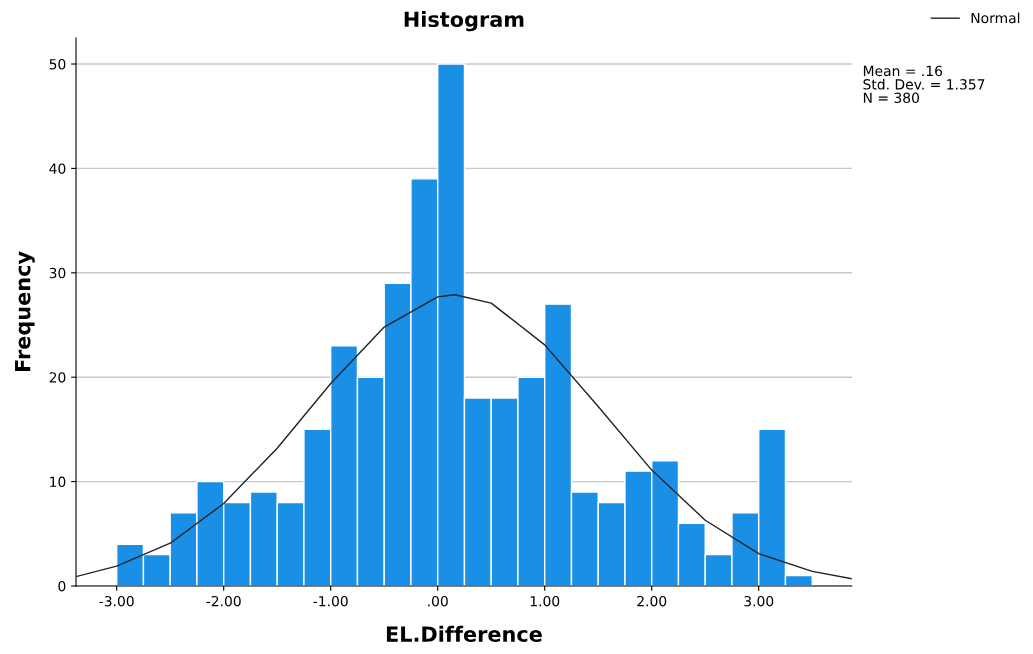 The height and width of the screenshot is (654, 1033). I want to click on y-tick-label: 50, so click(57, 64).